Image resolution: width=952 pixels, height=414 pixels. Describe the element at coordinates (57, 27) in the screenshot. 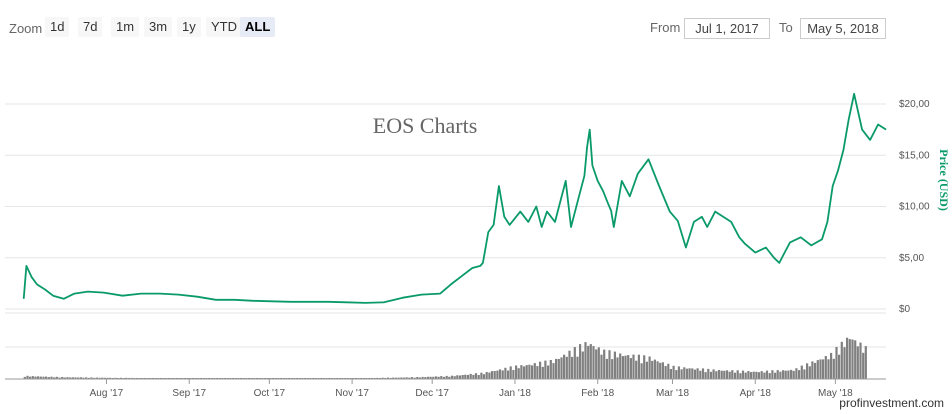

I see `zoom-button-1d: 1d` at that location.